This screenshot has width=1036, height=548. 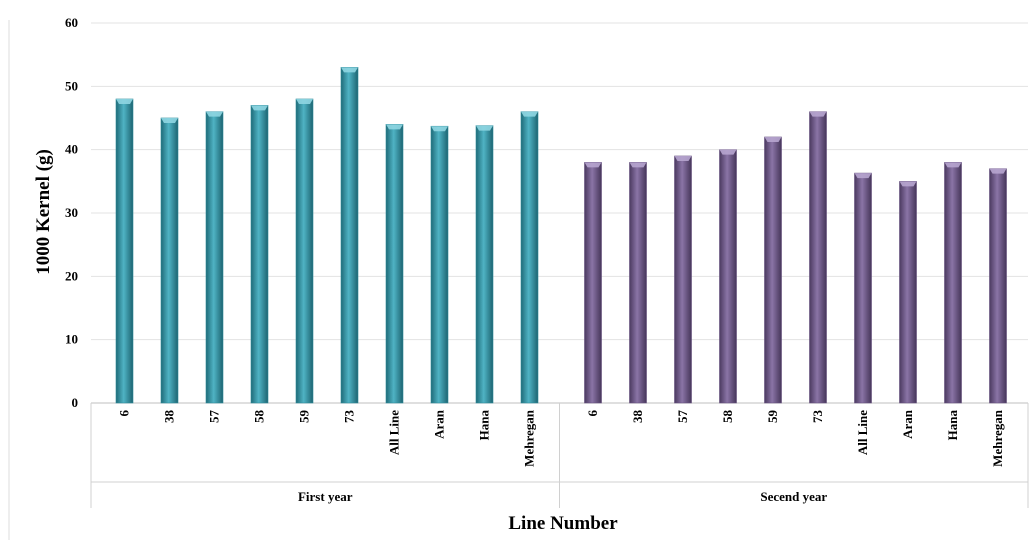 I want to click on y-axis-title: 1000 Kernel (g), so click(x=43, y=212).